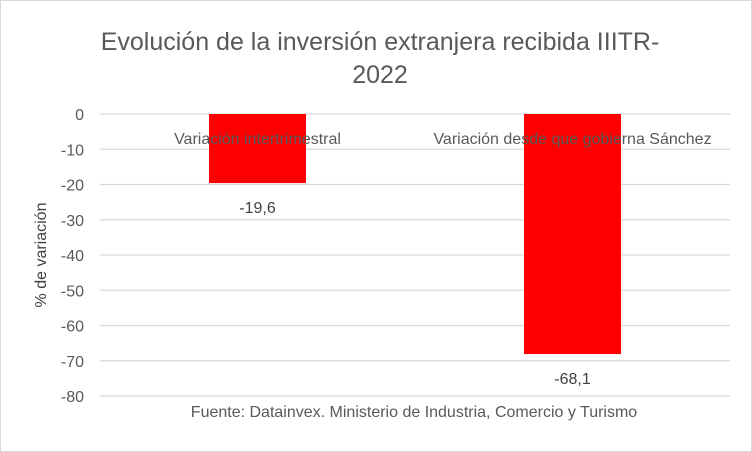 This screenshot has width=752, height=452. Describe the element at coordinates (72, 327) in the screenshot. I see `y-tick-label: -60` at that location.